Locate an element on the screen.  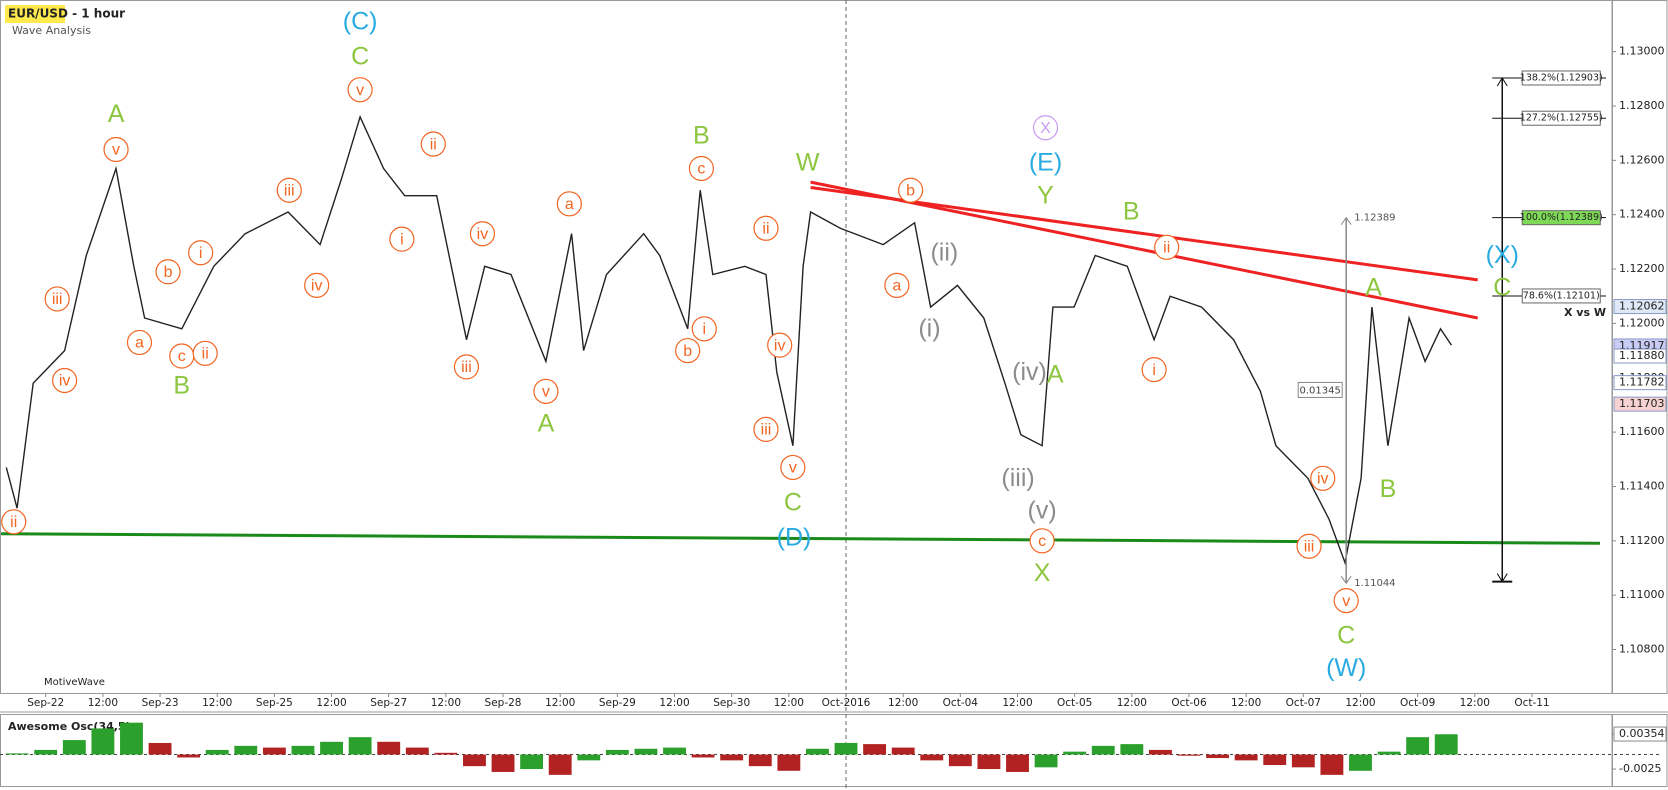
measure-high-label: 1.12389 is located at coordinates (1374, 218).